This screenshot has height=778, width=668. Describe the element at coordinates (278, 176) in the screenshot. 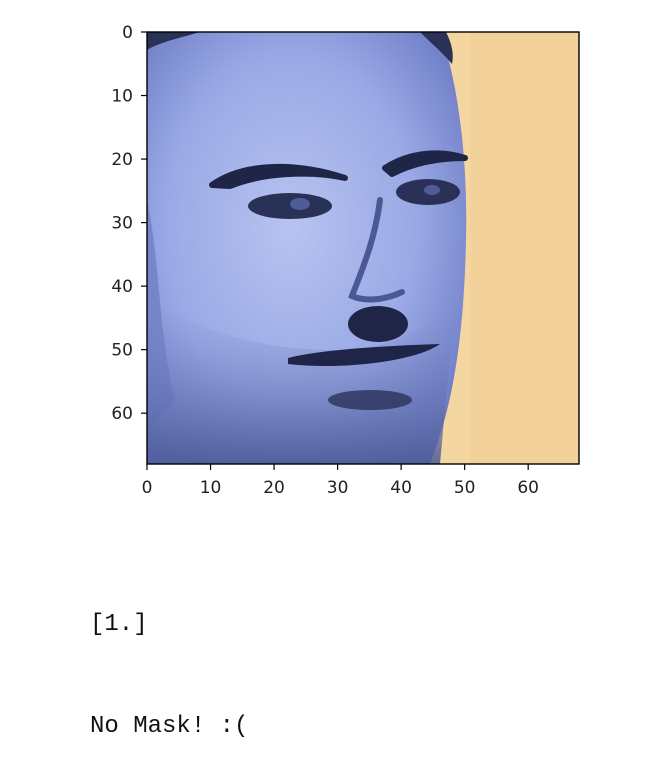

I see `left-eyebrow` at that location.